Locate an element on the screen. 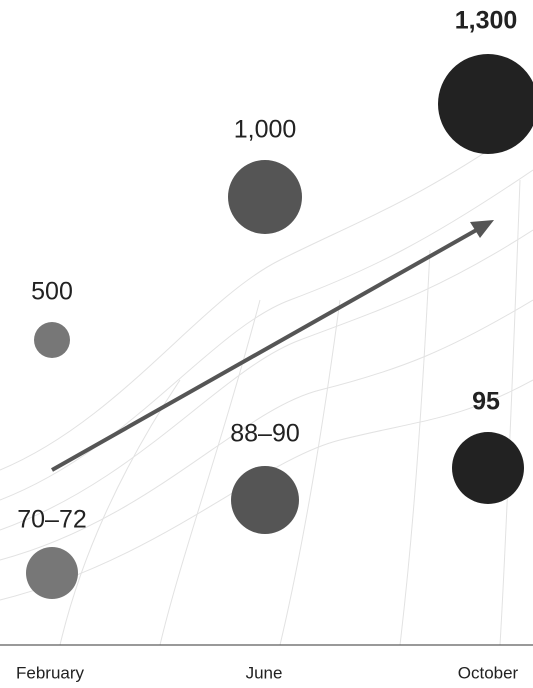 Image resolution: width=533 pixels, height=688 pixels. value-label: 1,300 is located at coordinates (486, 21).